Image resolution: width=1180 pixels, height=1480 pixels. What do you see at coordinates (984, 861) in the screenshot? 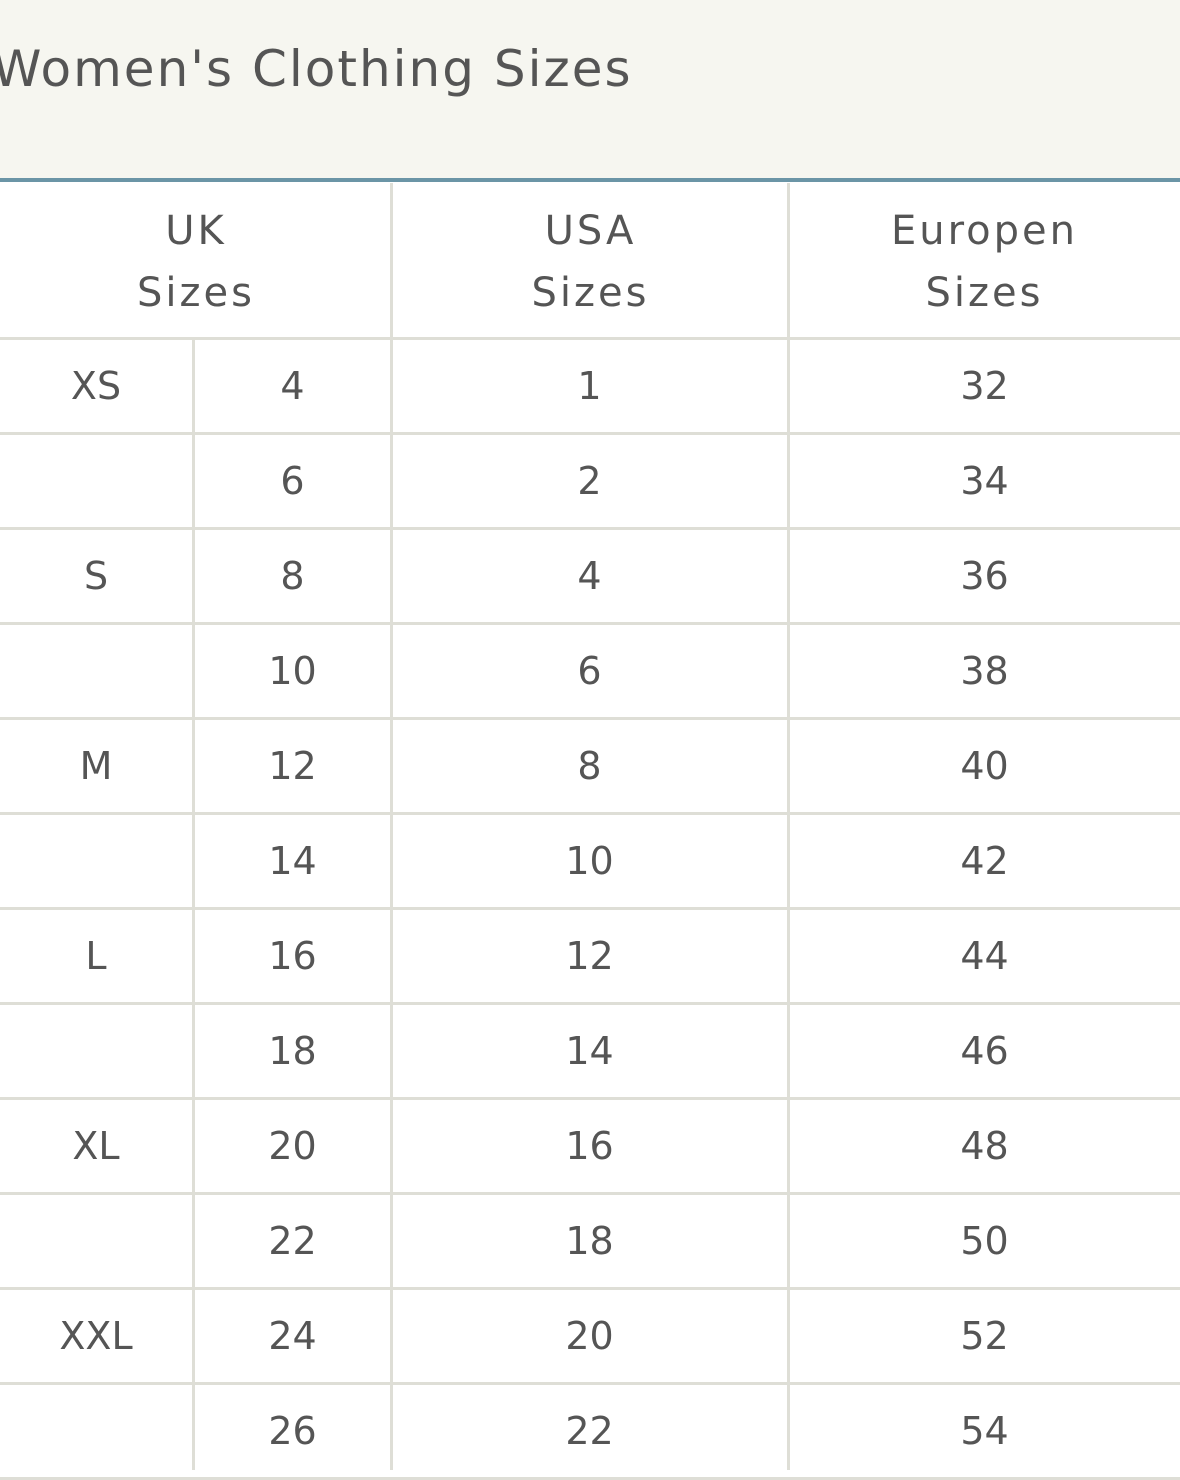
I see `size-eu: 42` at bounding box center [984, 861].